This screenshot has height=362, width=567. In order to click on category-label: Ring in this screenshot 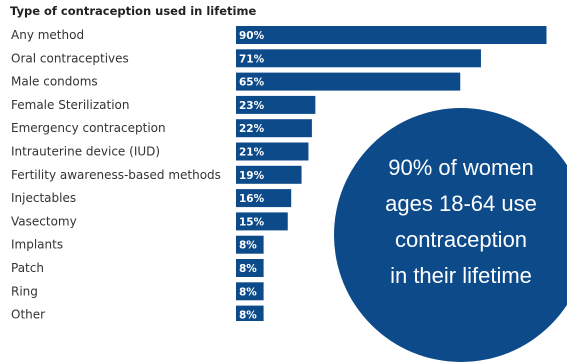, I will do `click(24, 291)`.